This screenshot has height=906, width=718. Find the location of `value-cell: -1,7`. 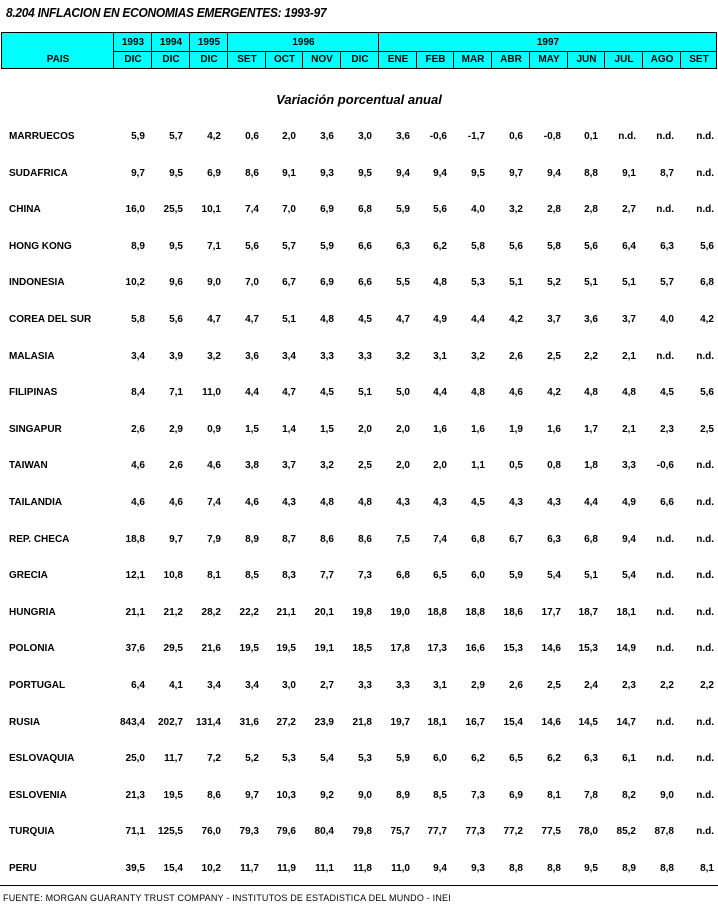

value-cell: -1,7 is located at coordinates (476, 136).